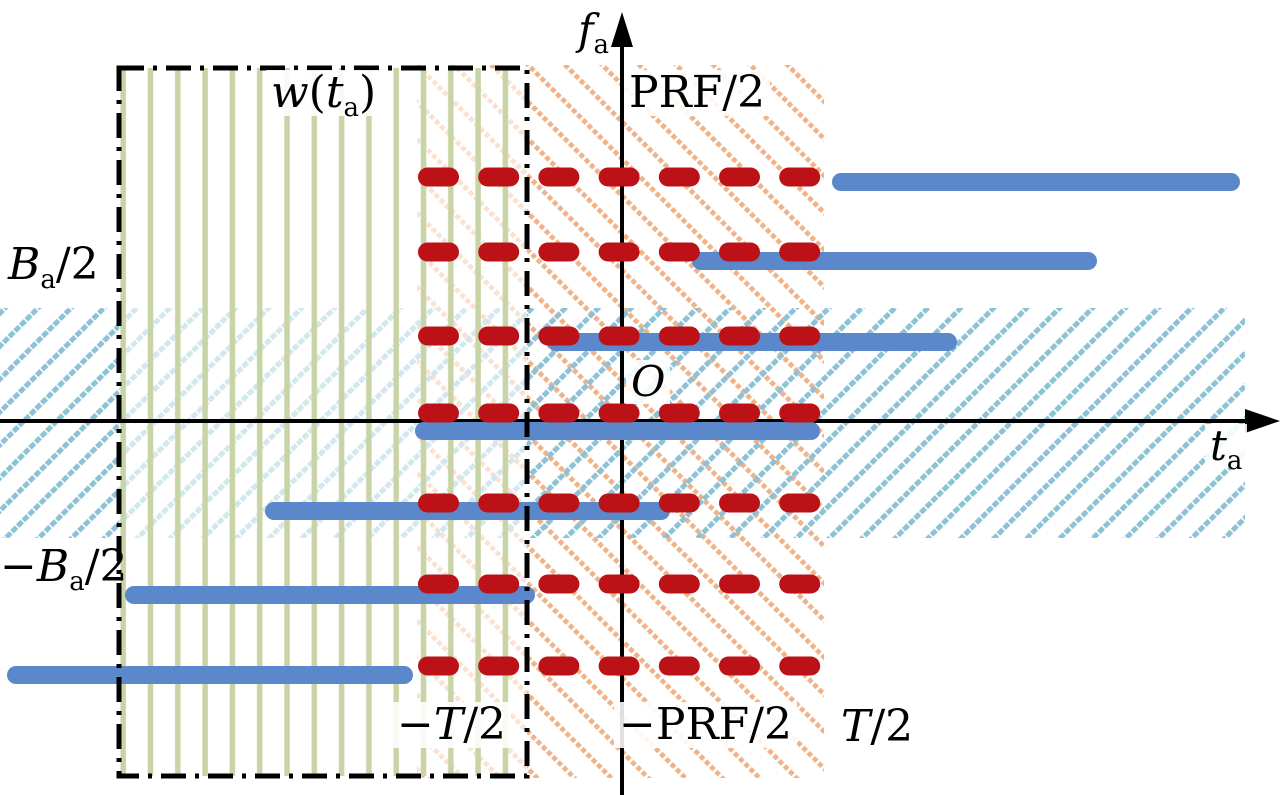 This screenshot has width=1280, height=795. I want to click on y-axis-var: f, so click(586, 29).